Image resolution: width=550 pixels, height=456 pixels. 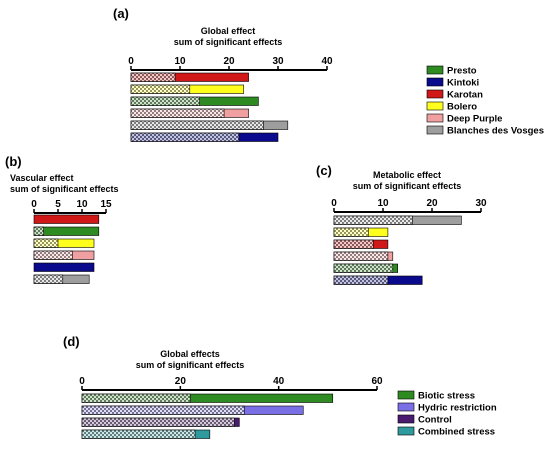 I want to click on panel-b-label: (b), so click(x=13, y=161).